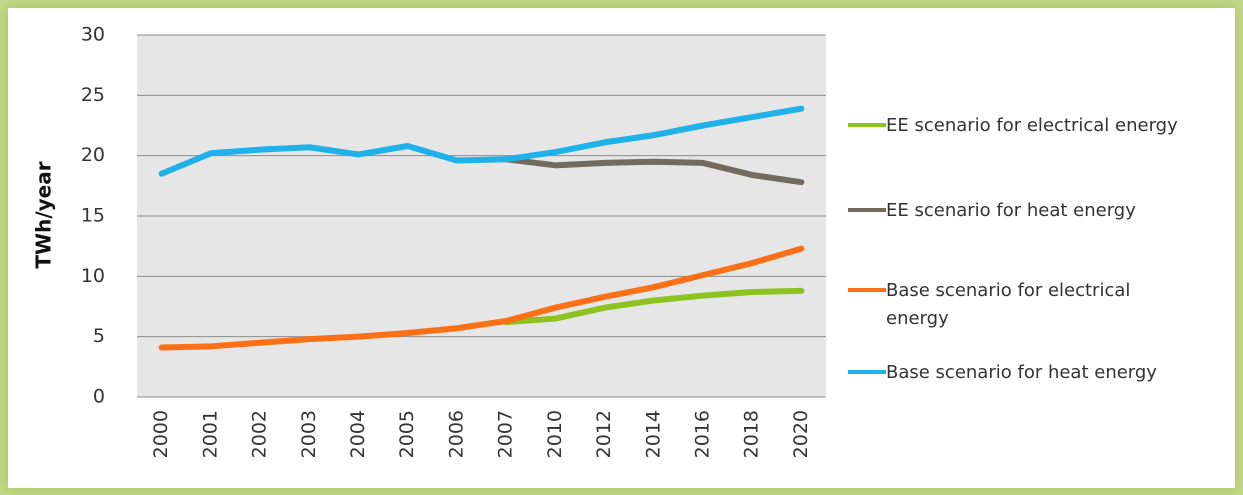  Describe the element at coordinates (752, 434) in the screenshot. I see `x-tick-label: 2018` at that location.